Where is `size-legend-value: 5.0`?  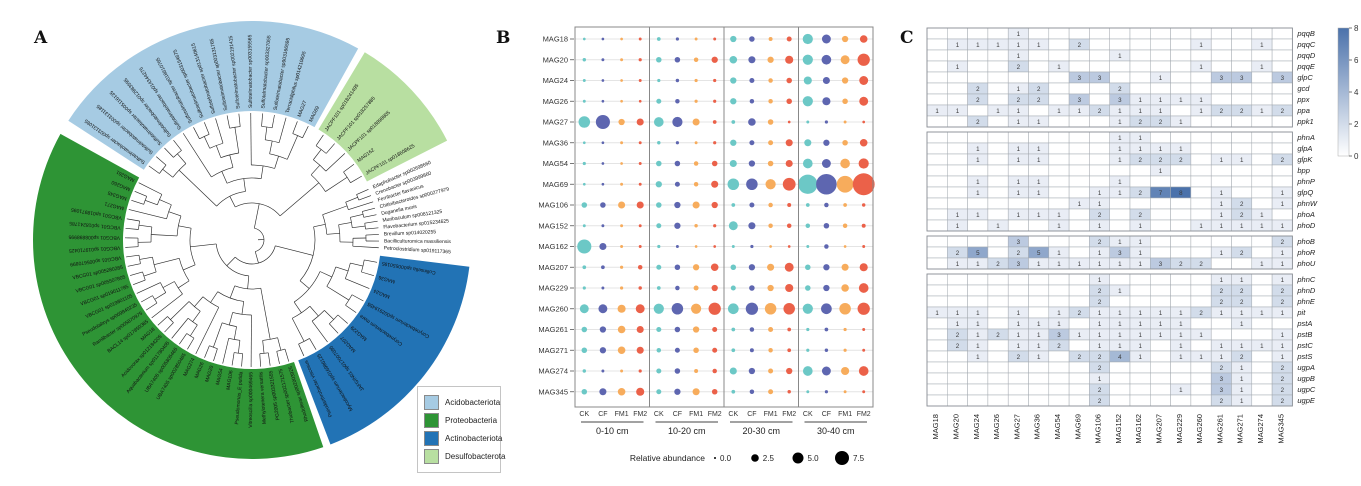
size-legend-value: 5.0 is located at coordinates (814, 458).